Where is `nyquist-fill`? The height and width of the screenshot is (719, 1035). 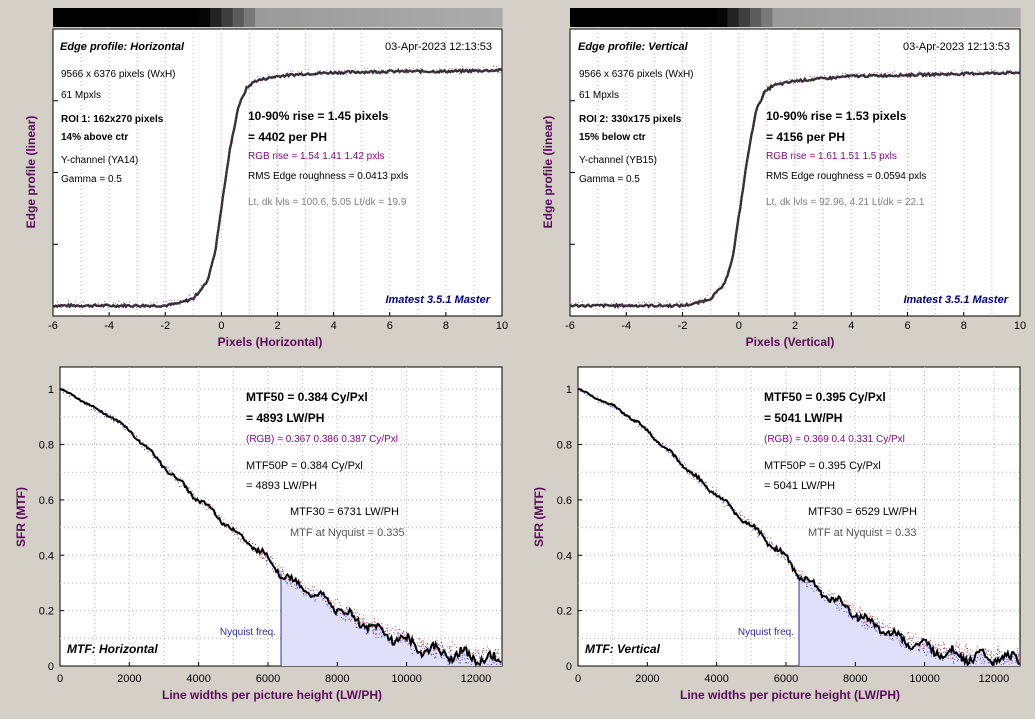
nyquist-fill is located at coordinates (909, 620).